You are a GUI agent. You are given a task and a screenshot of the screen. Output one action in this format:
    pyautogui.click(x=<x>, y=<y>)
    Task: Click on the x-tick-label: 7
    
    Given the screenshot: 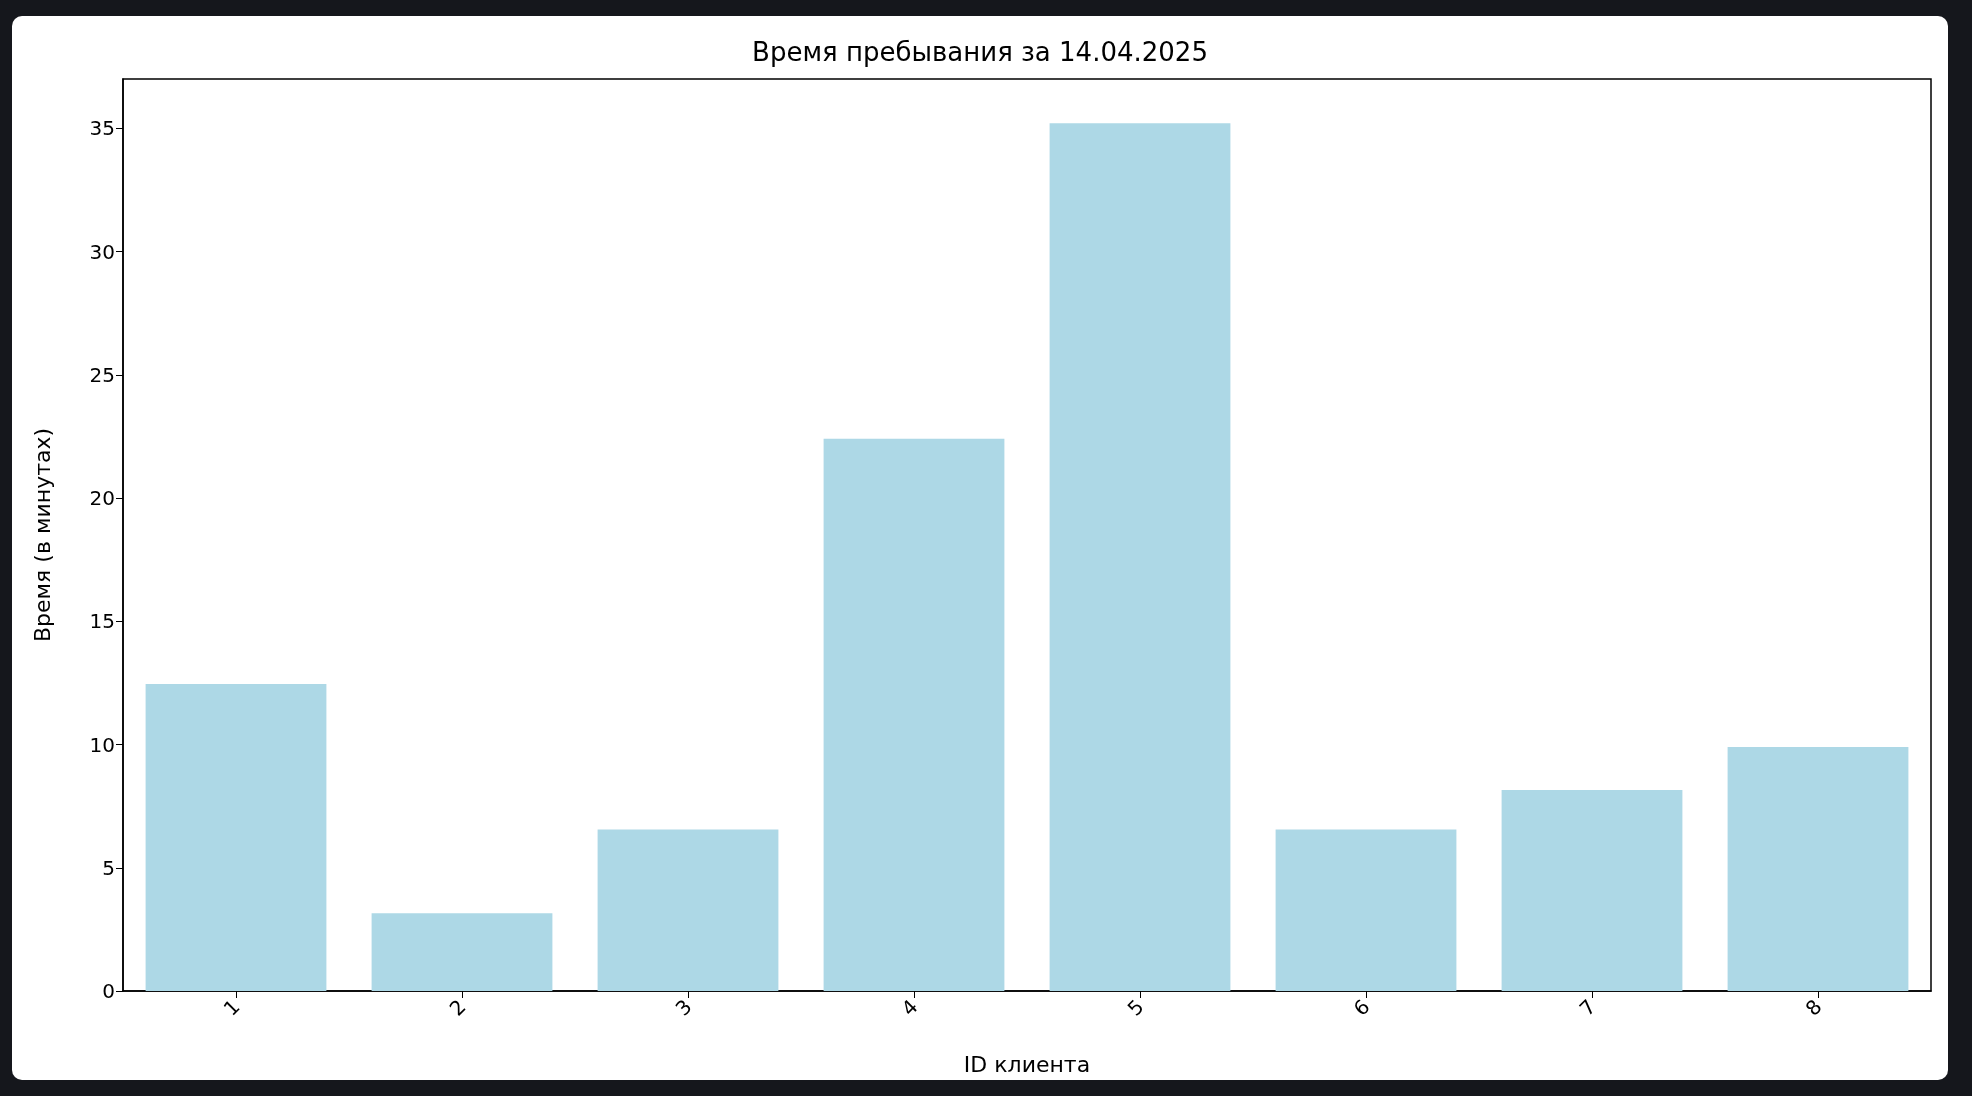 What is the action you would take?
    pyautogui.click(x=1587, y=1007)
    